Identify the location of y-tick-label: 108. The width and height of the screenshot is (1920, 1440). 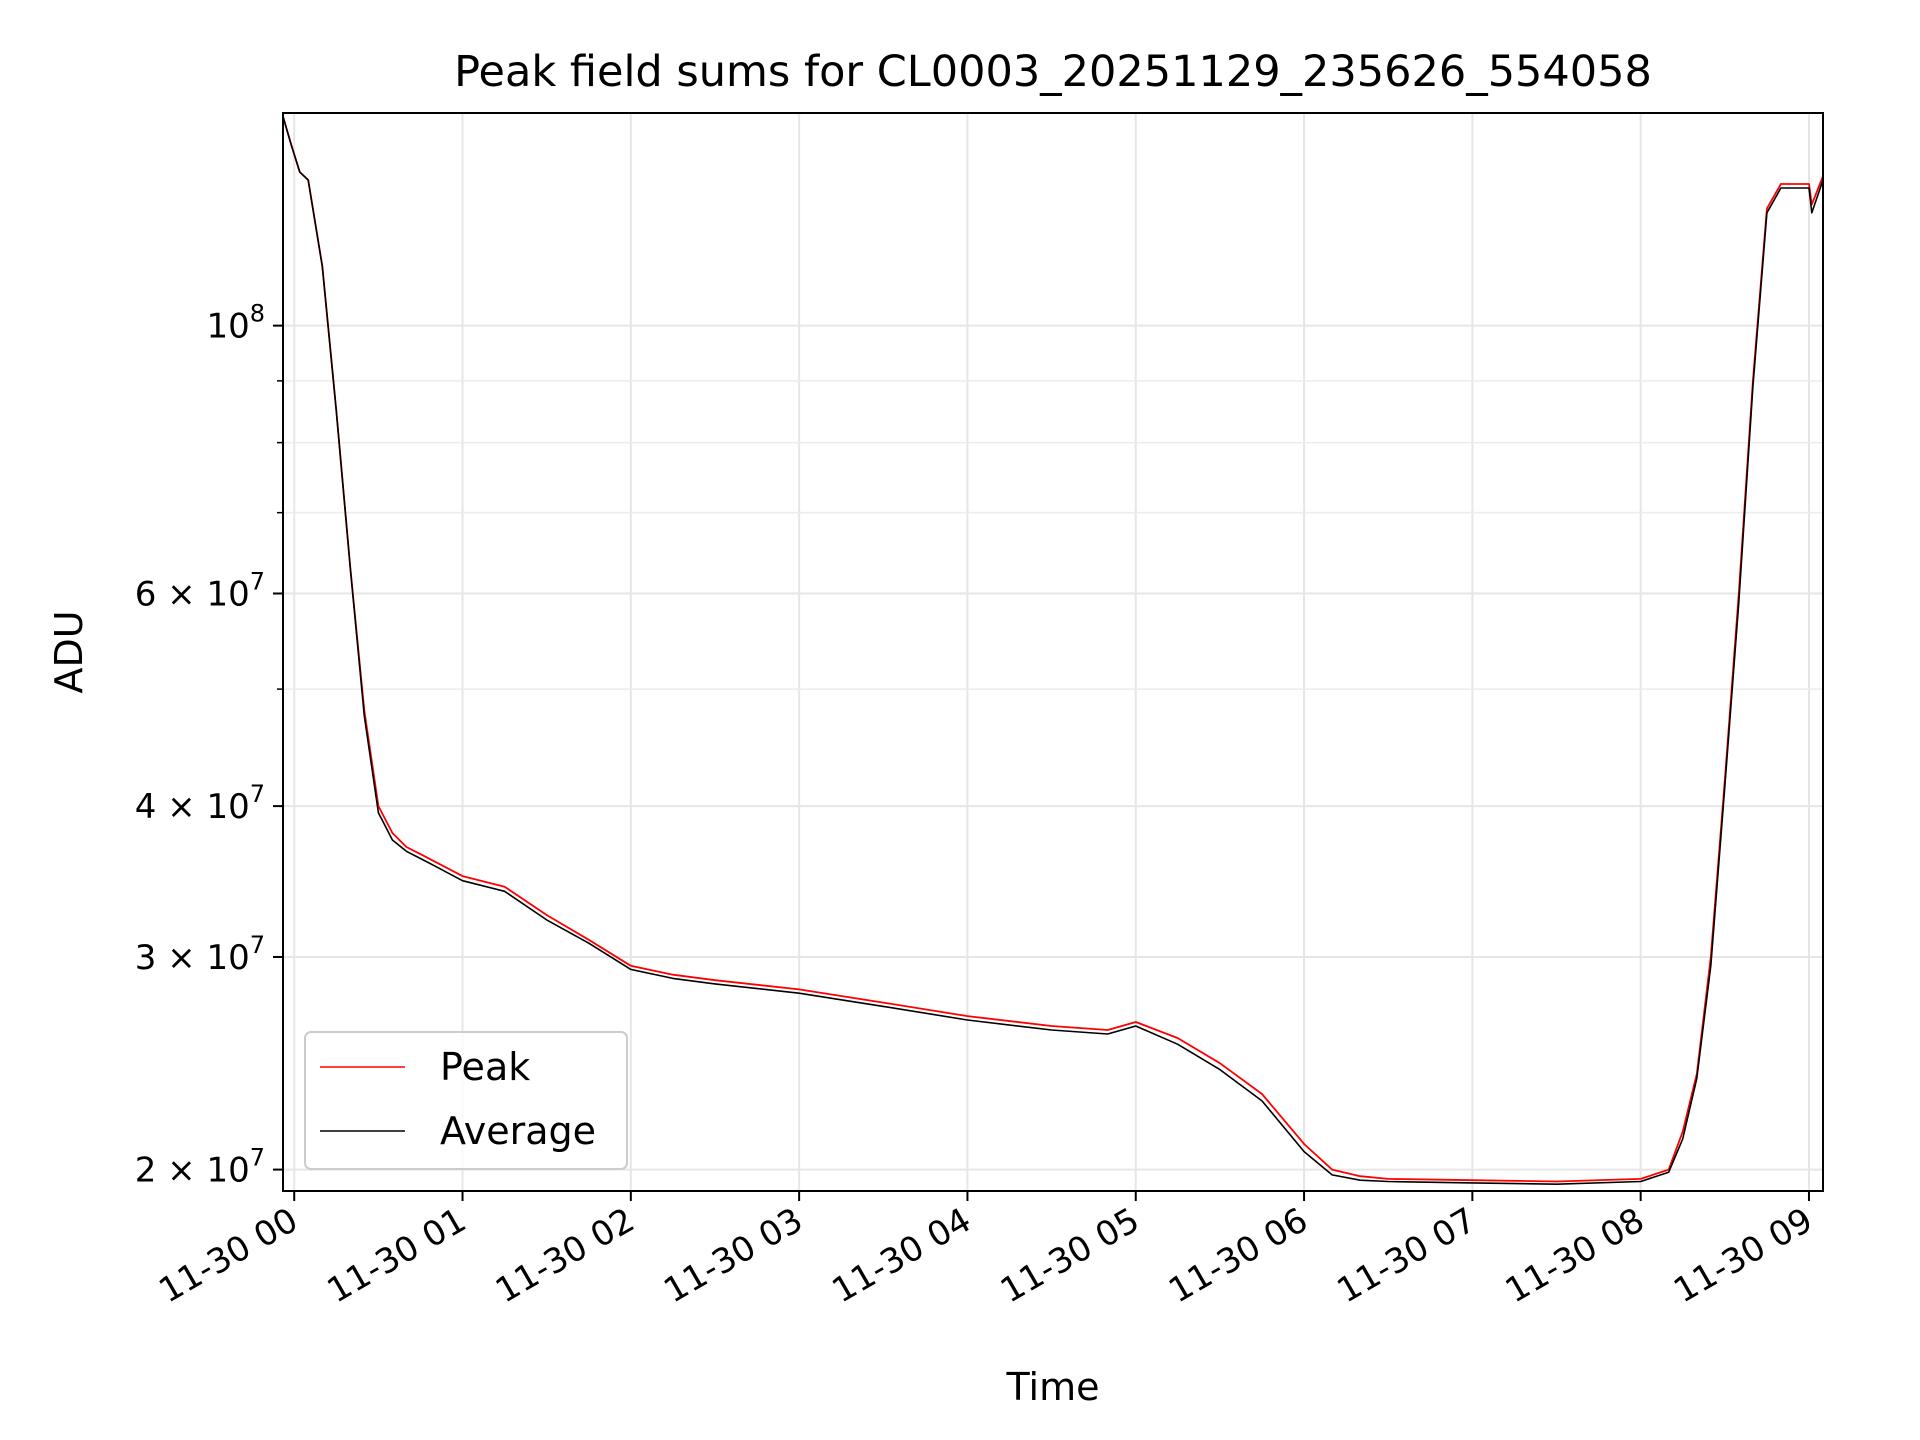
(235, 323).